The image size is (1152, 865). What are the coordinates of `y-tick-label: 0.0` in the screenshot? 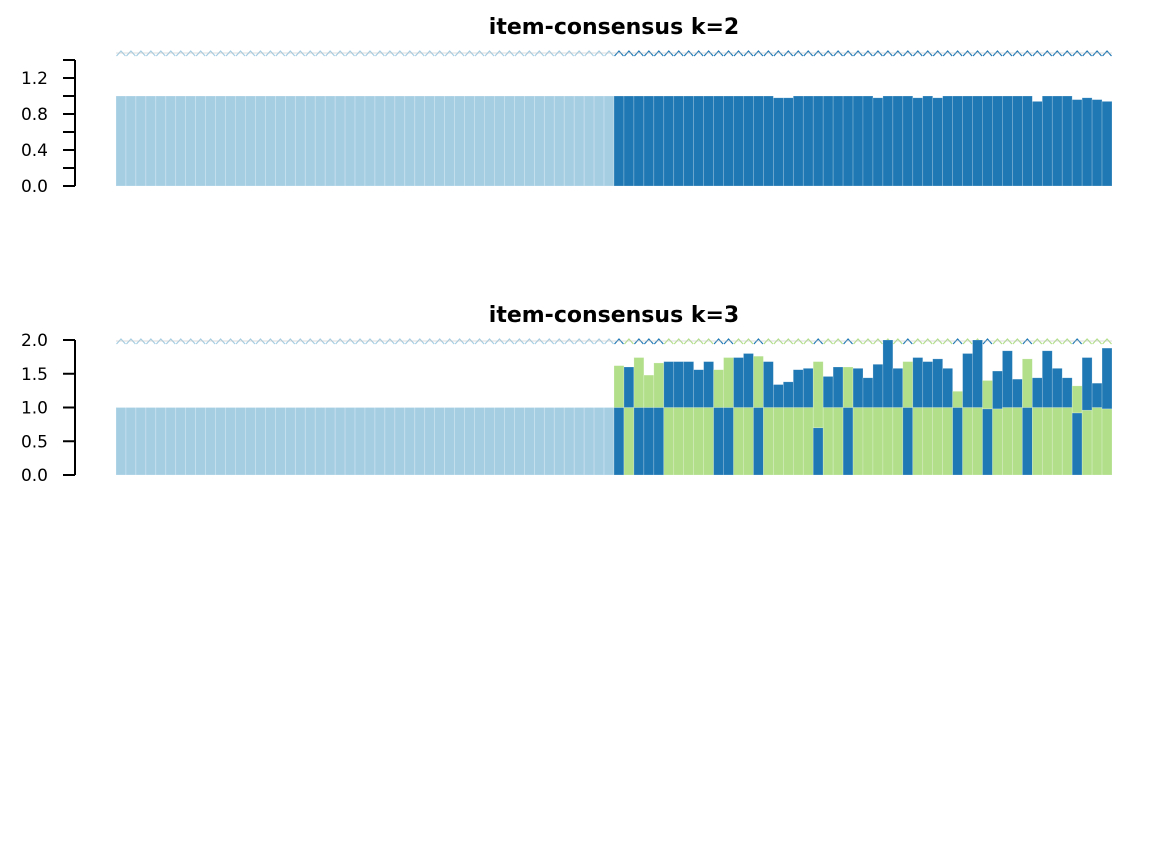 It's located at (34, 476).